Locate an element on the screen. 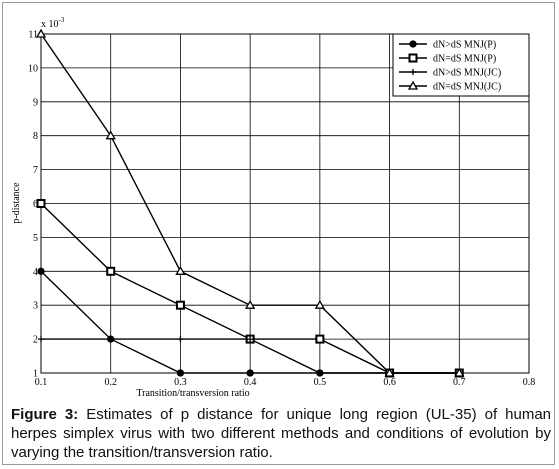 The width and height of the screenshot is (559, 469). x-tick-label: 0.8 is located at coordinates (529, 382).